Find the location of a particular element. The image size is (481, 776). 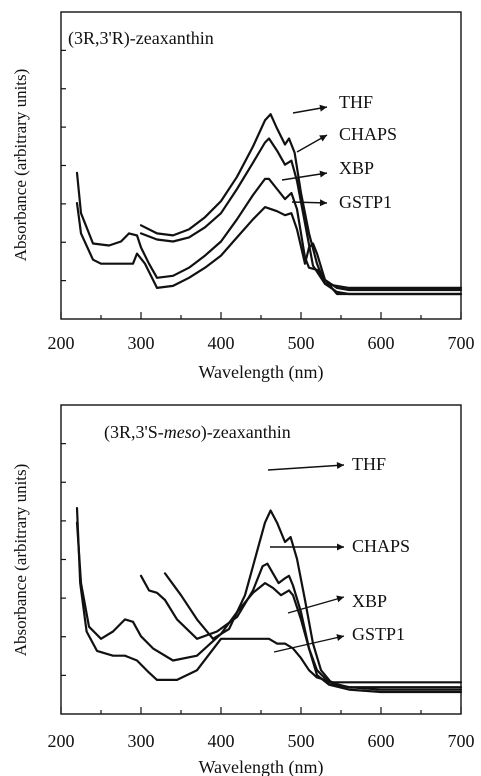

legend-pointer-thf-bottom is located at coordinates (306, 467).